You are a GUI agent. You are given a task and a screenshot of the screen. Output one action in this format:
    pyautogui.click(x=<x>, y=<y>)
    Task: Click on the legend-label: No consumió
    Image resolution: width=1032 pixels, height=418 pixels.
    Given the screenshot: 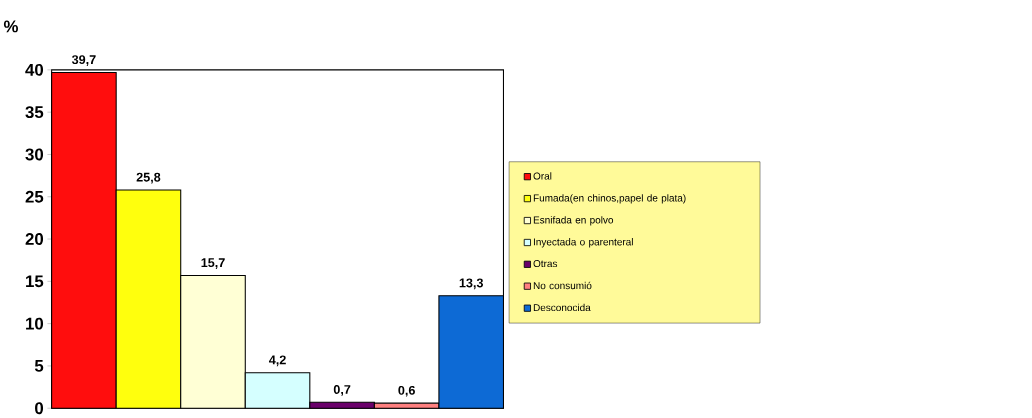 What is the action you would take?
    pyautogui.click(x=562, y=285)
    